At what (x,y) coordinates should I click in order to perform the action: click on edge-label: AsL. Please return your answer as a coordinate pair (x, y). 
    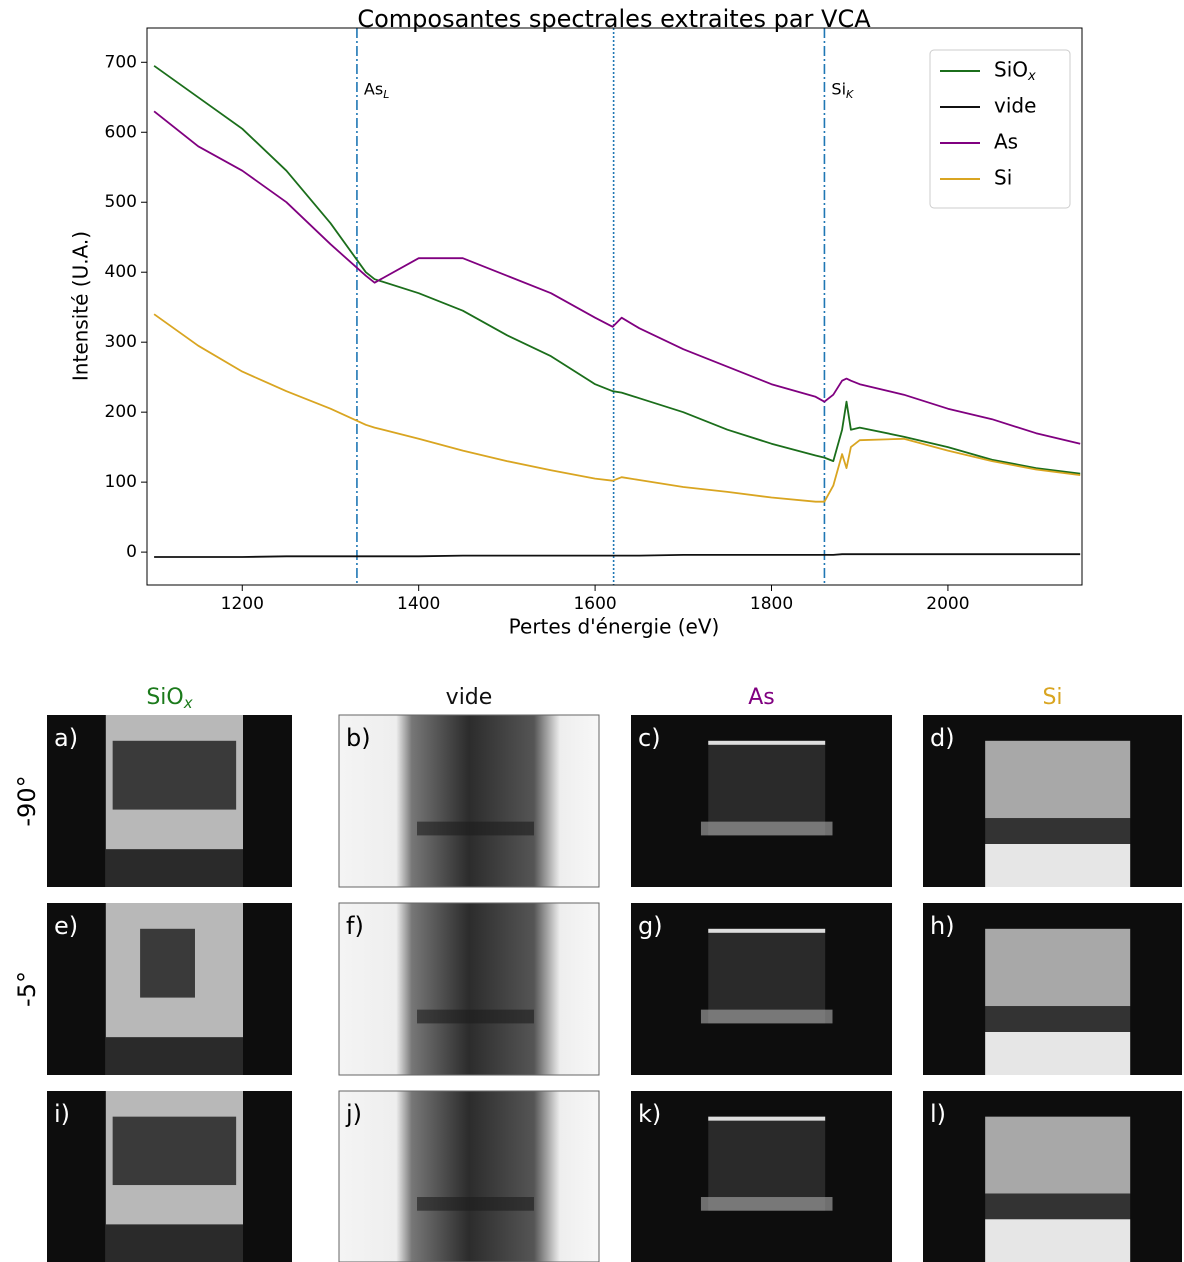
    Looking at the image, I should click on (376, 91).